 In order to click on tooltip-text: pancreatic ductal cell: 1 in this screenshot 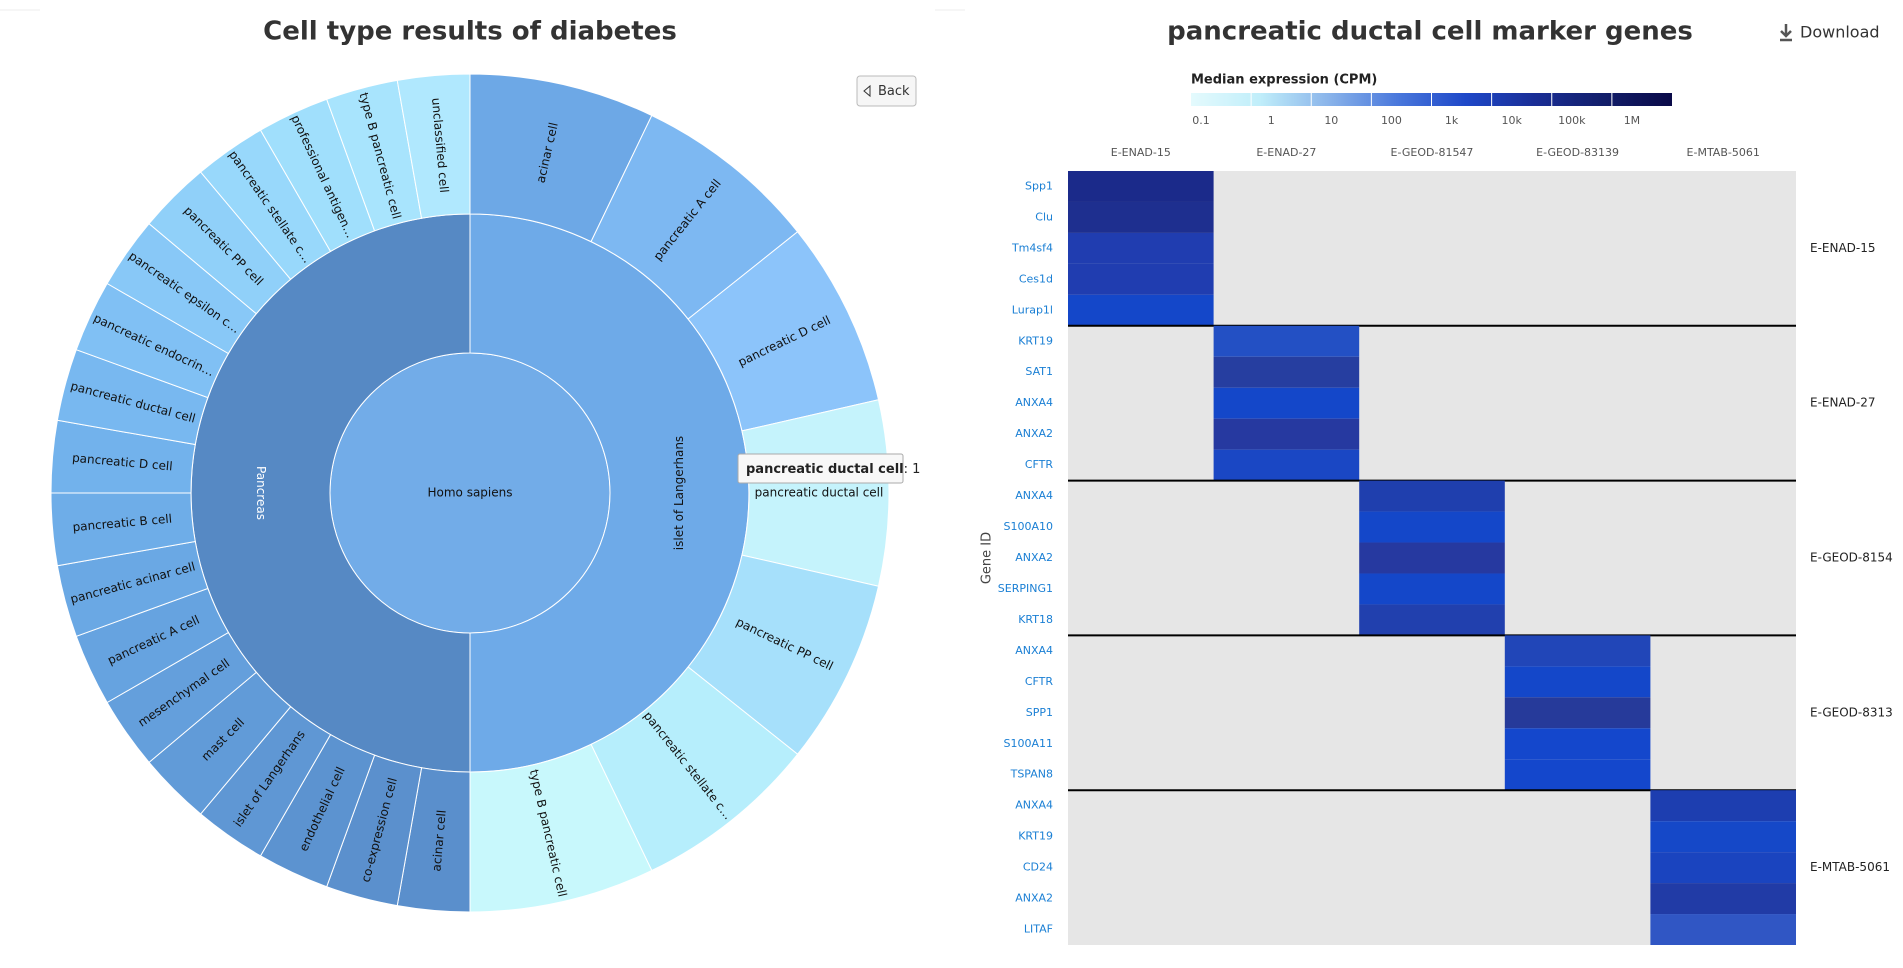, I will do `click(833, 469)`.